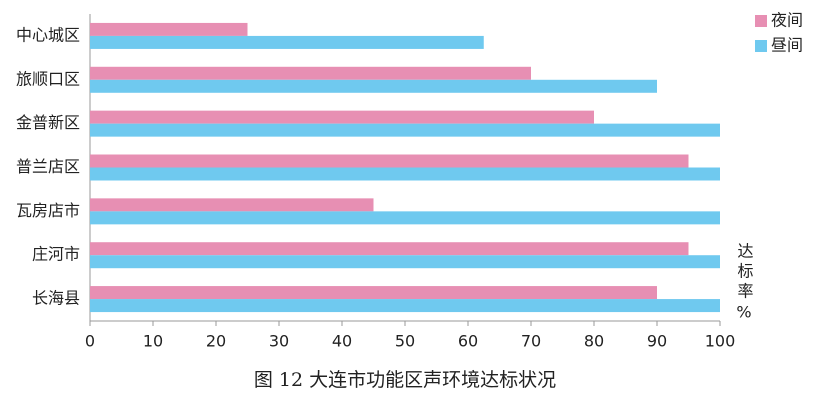 This screenshot has width=820, height=408. What do you see at coordinates (48, 34) in the screenshot?
I see `y-tick-label: 中心城区` at bounding box center [48, 34].